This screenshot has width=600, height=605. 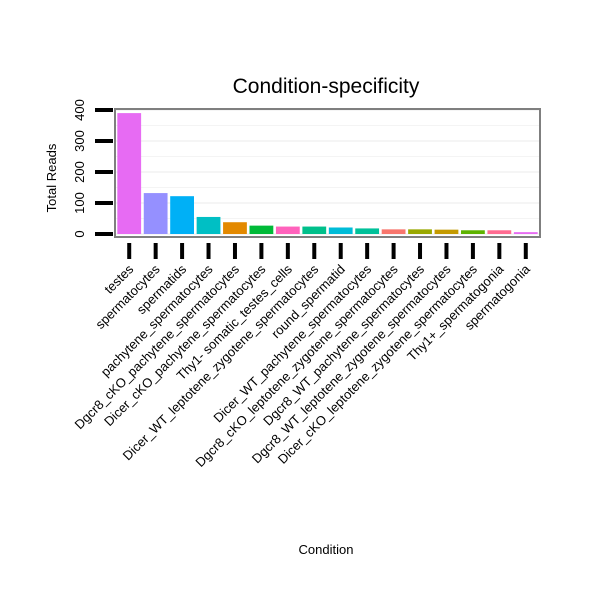 I want to click on y-tick-label: 0, so click(x=79, y=233).